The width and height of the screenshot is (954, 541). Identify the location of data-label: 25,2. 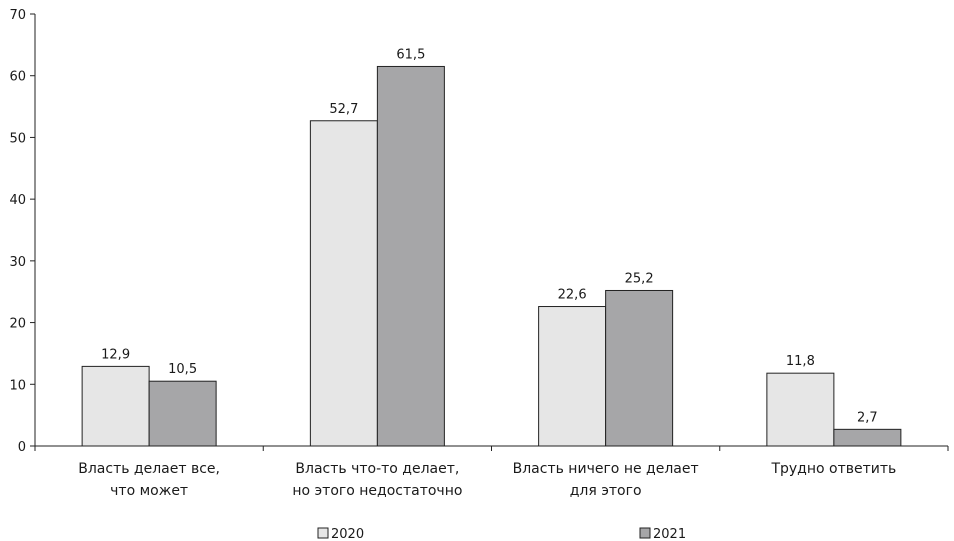
(639, 278).